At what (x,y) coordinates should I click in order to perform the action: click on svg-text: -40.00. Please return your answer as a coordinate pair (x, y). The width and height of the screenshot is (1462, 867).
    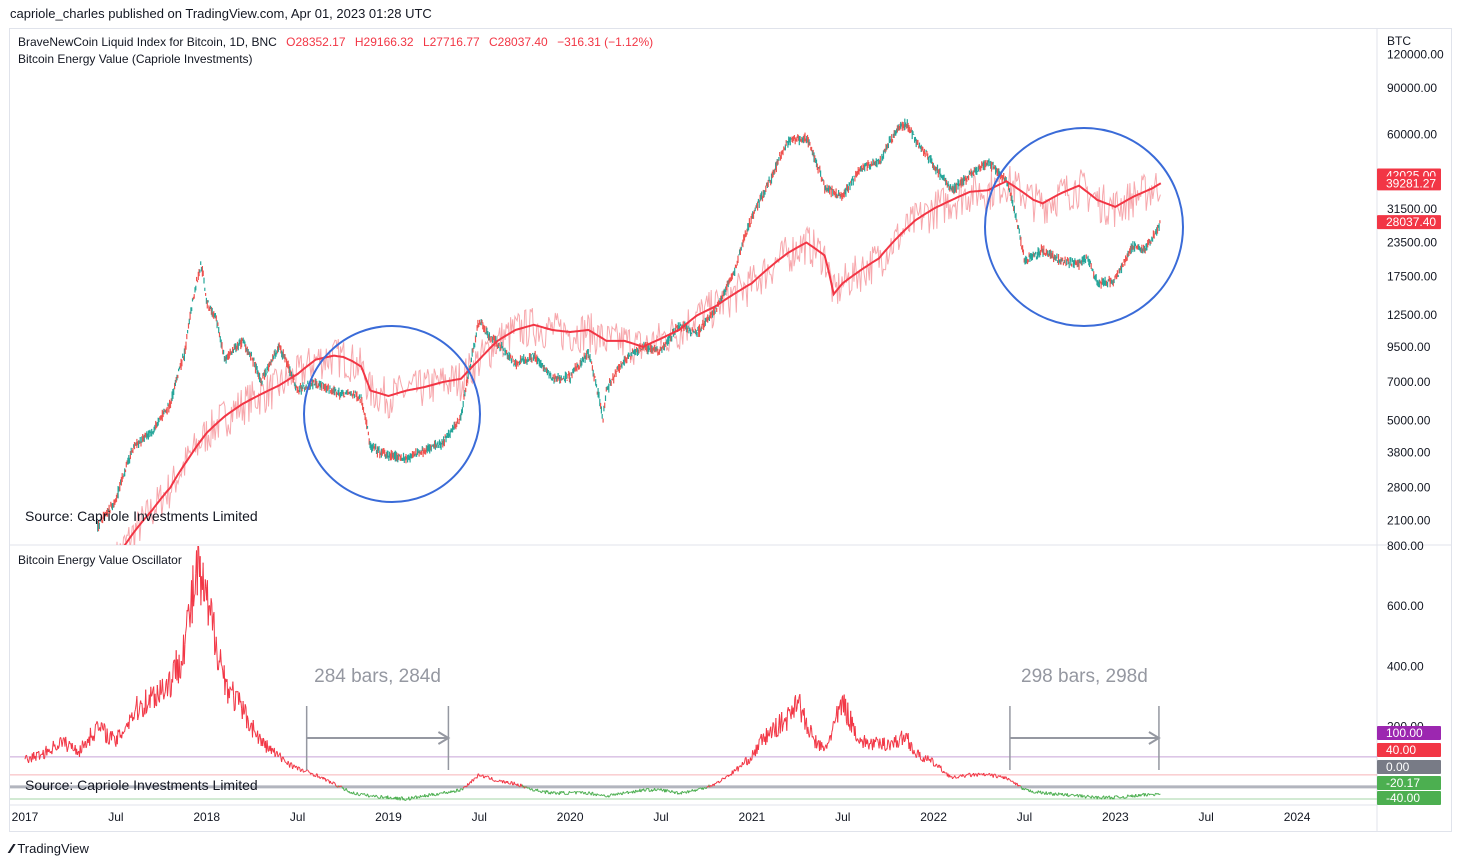
    Looking at the image, I should click on (1403, 798).